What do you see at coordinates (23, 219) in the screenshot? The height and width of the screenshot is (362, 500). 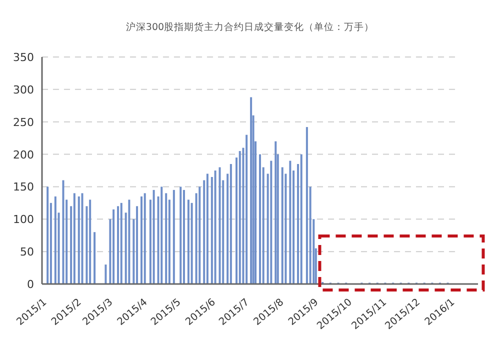 I see `y-tick-label: 100` at bounding box center [23, 219].